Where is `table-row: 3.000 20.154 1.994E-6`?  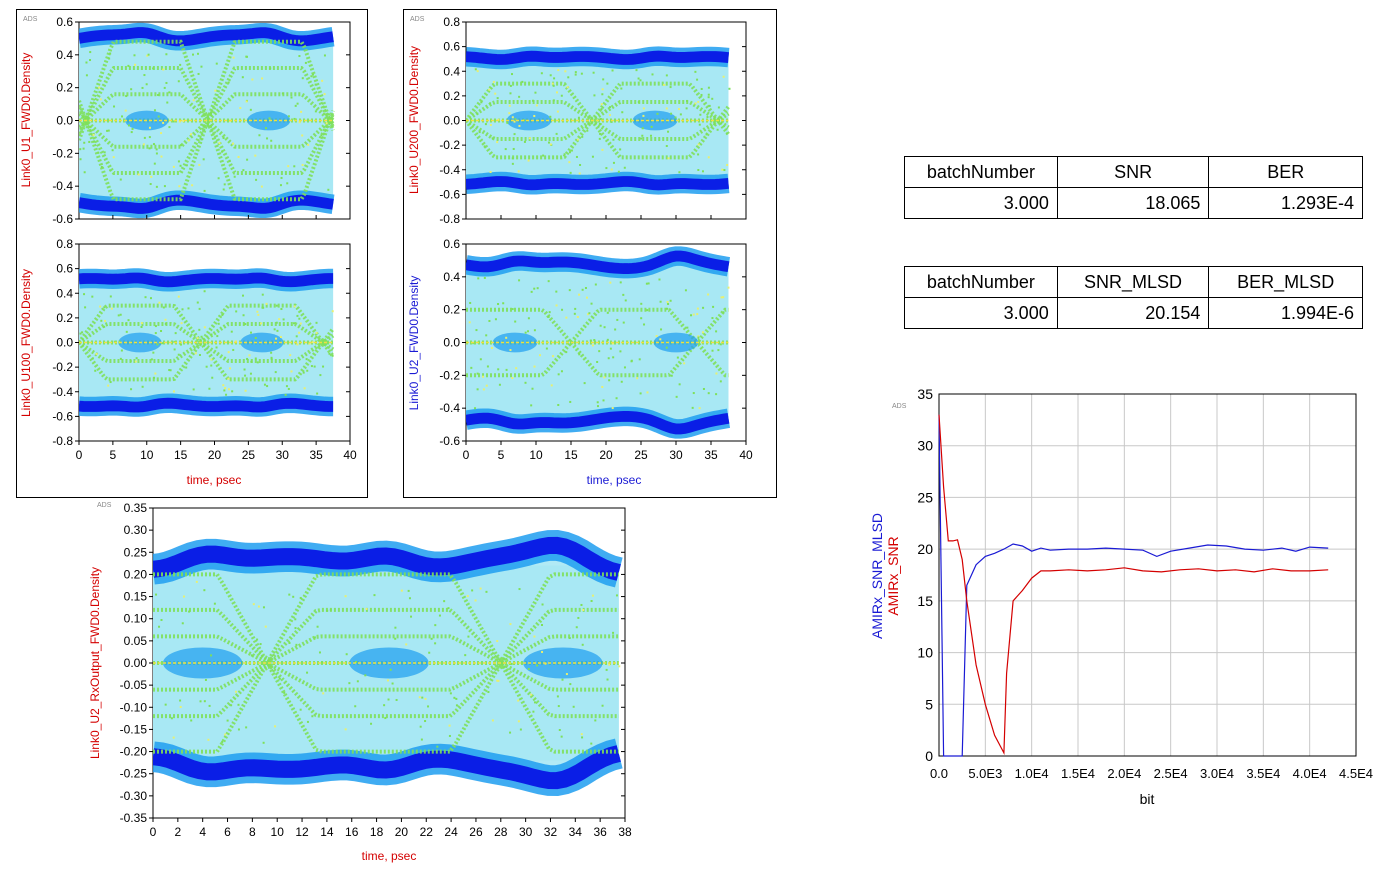 table-row: 3.000 20.154 1.994E-6 is located at coordinates (1133, 313).